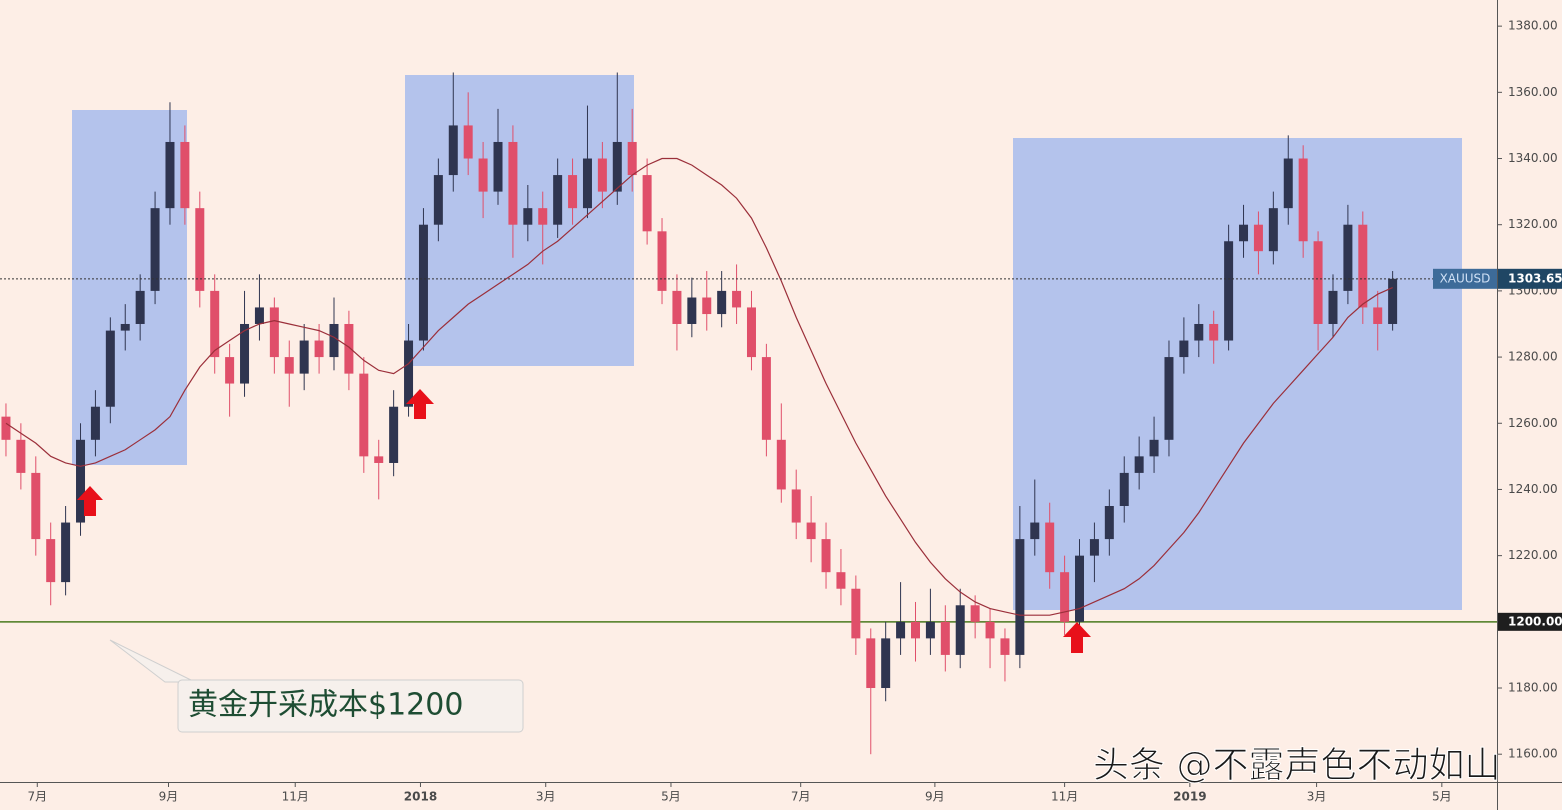 The height and width of the screenshot is (810, 1562). I want to click on x-tick-label: 5月, so click(1442, 797).